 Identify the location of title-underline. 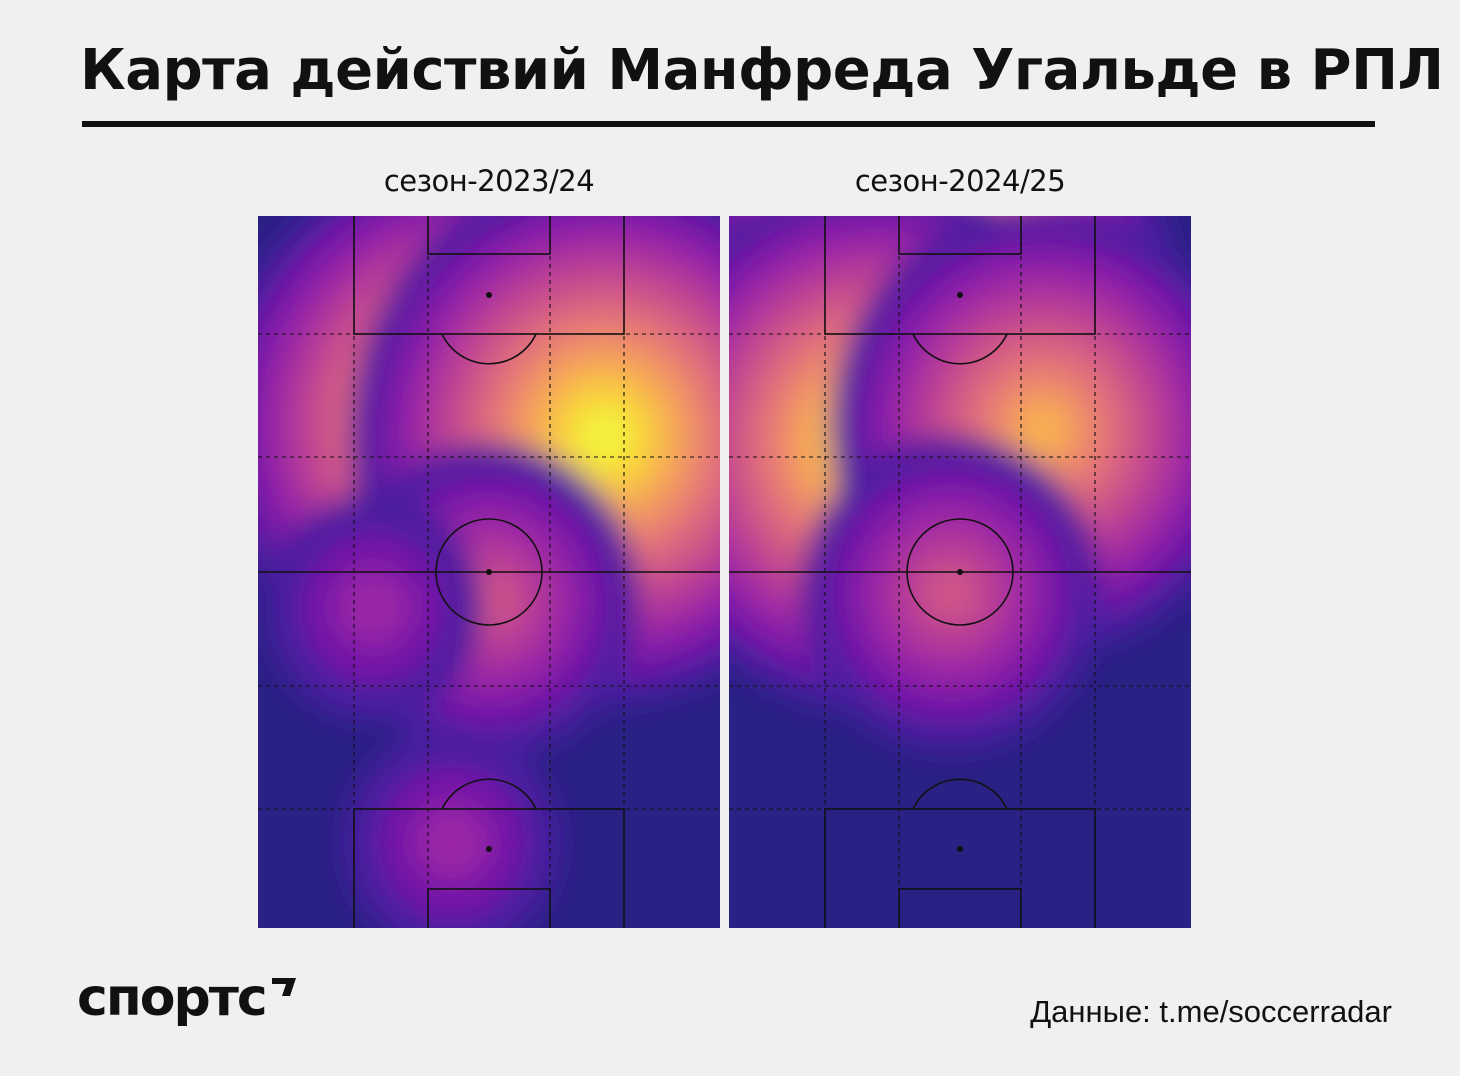
(728, 124).